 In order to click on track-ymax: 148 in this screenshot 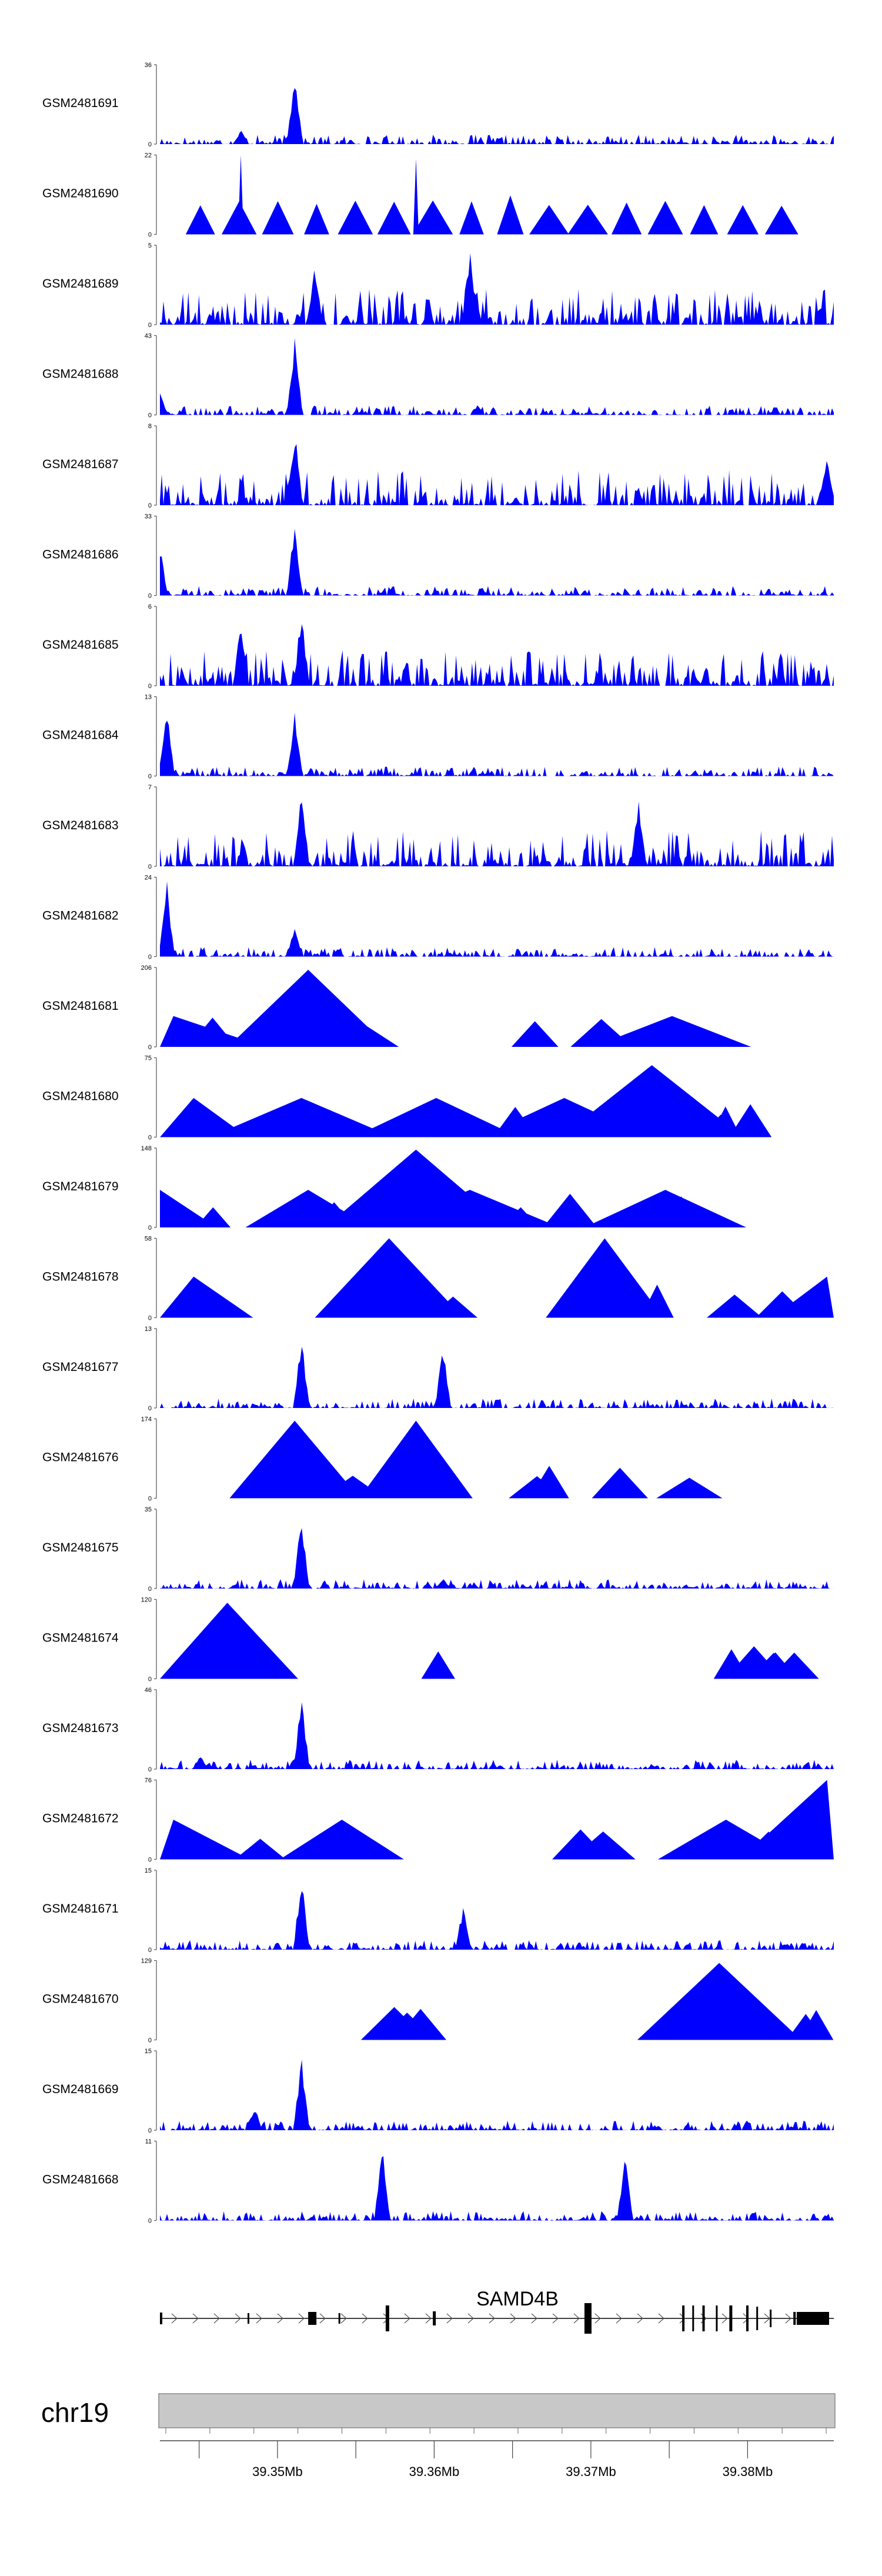, I will do `click(146, 1148)`.